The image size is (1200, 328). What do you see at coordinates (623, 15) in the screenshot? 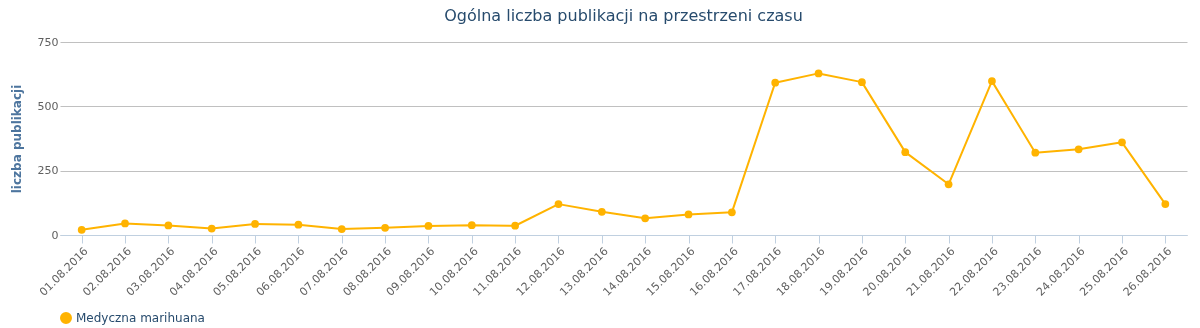
I see `chart-title: Ogólna liczba publikacji na przestrzeni czasu` at bounding box center [623, 15].